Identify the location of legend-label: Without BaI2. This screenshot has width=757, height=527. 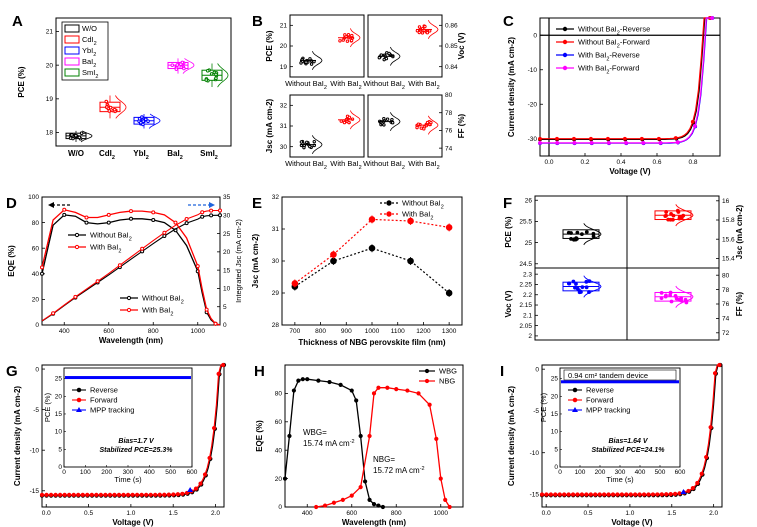
(423, 205).